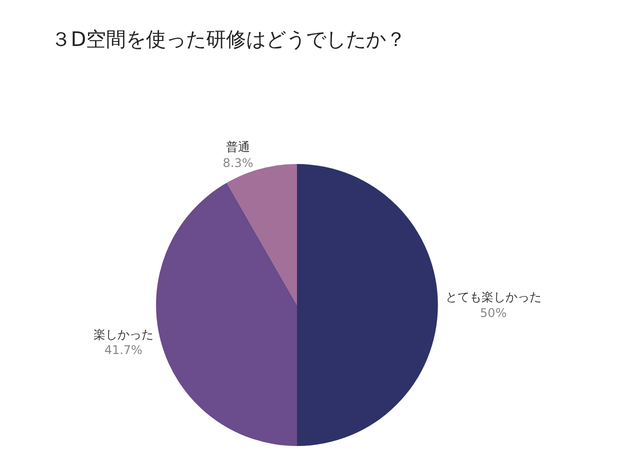 The height and width of the screenshot is (456, 635). I want to click on slice-label: とても楽しかった, so click(493, 297).